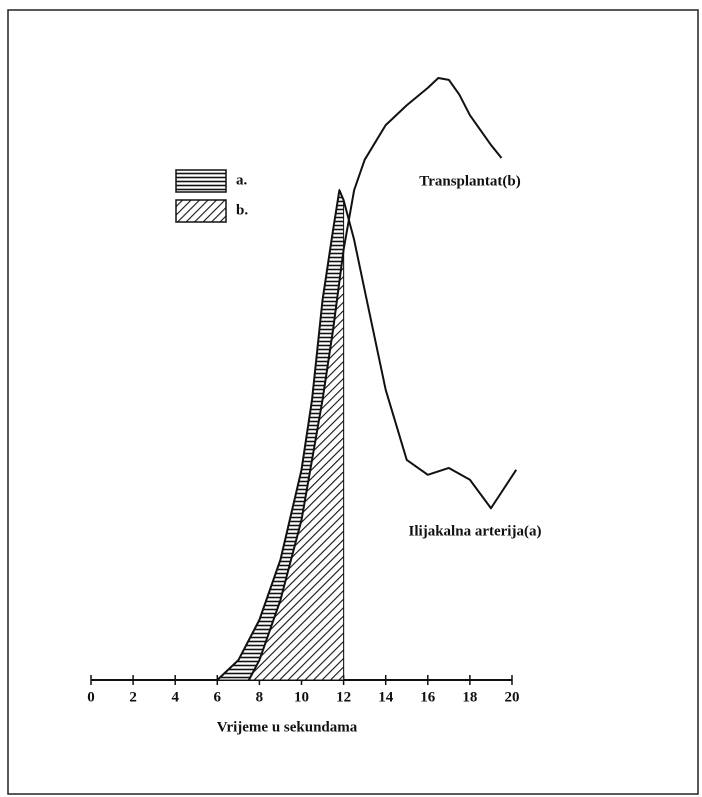 This screenshot has width=702, height=797. What do you see at coordinates (386, 697) in the screenshot?
I see `x-tick-label: 14` at bounding box center [386, 697].